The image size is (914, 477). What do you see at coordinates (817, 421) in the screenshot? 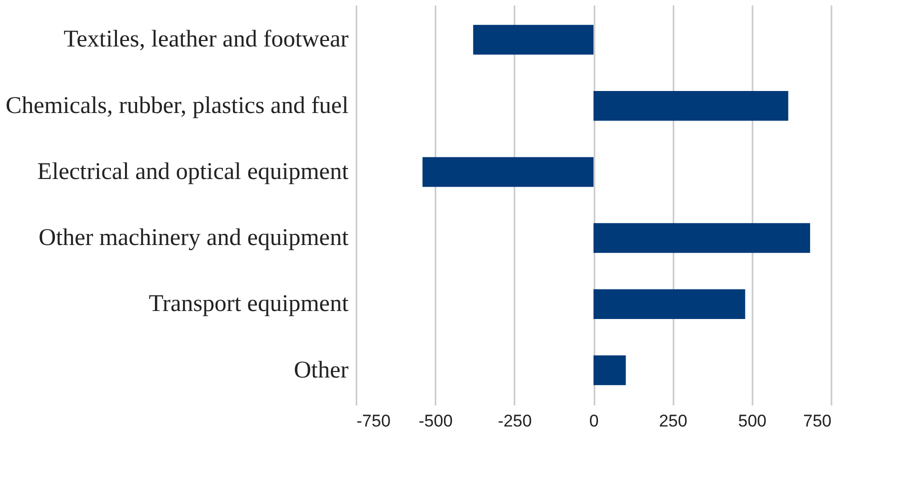
I see `x-tick-label: 750` at bounding box center [817, 421].